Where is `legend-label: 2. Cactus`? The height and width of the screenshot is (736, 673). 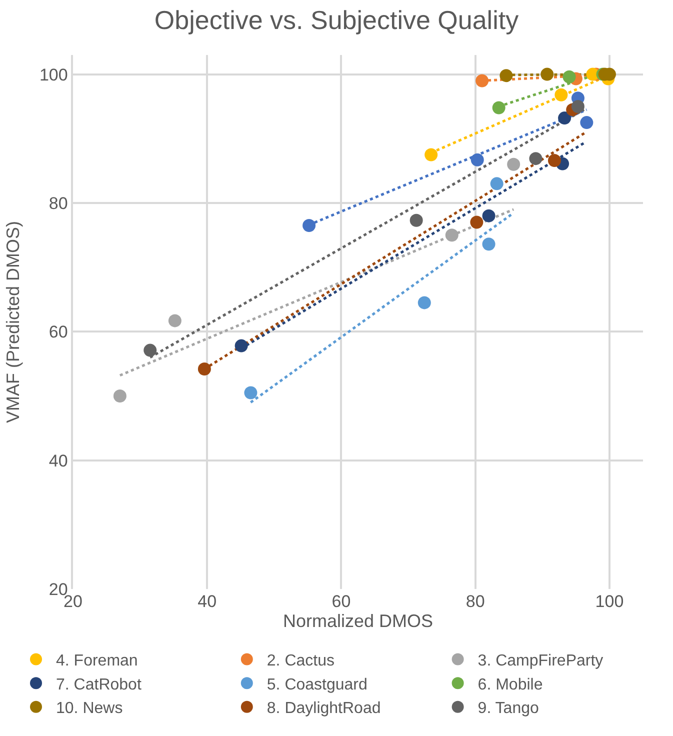
legend-label: 2. Cactus is located at coordinates (300, 661).